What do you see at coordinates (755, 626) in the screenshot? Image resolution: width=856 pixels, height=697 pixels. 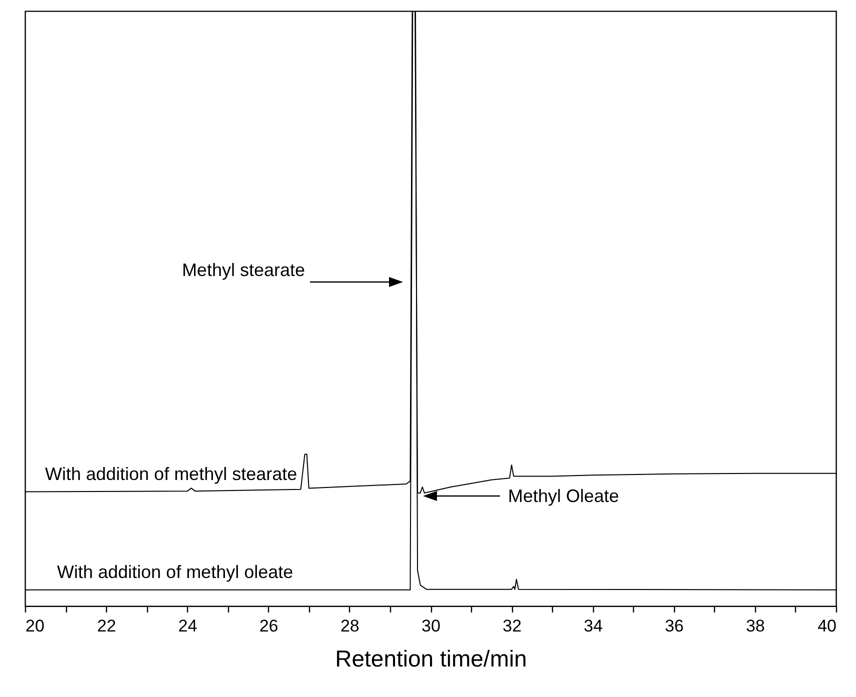 I see `x-tick-label: 38` at bounding box center [755, 626].